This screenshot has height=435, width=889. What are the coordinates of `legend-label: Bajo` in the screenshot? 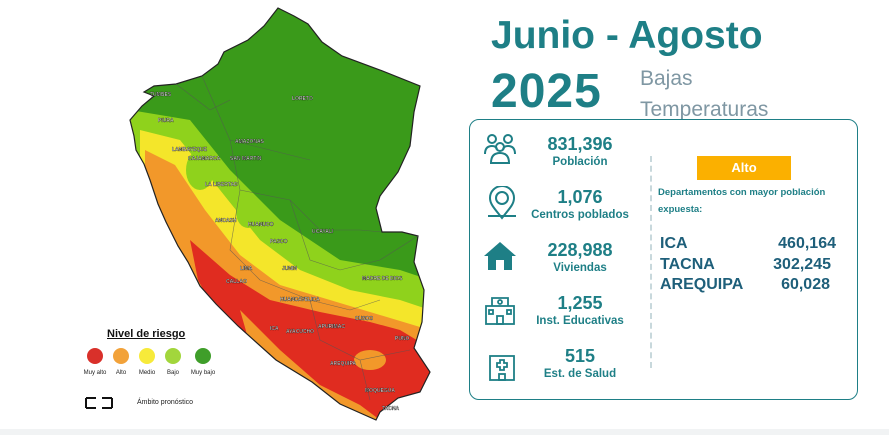 It's located at (172, 373).